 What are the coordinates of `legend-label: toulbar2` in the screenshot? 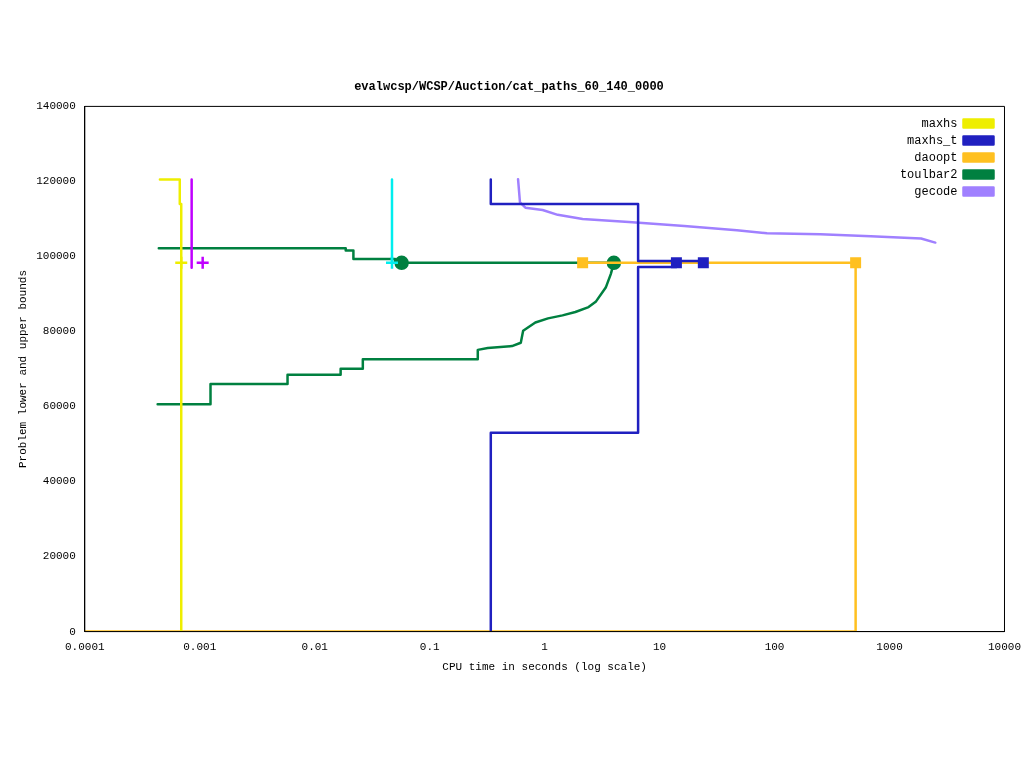 It's located at (928, 174).